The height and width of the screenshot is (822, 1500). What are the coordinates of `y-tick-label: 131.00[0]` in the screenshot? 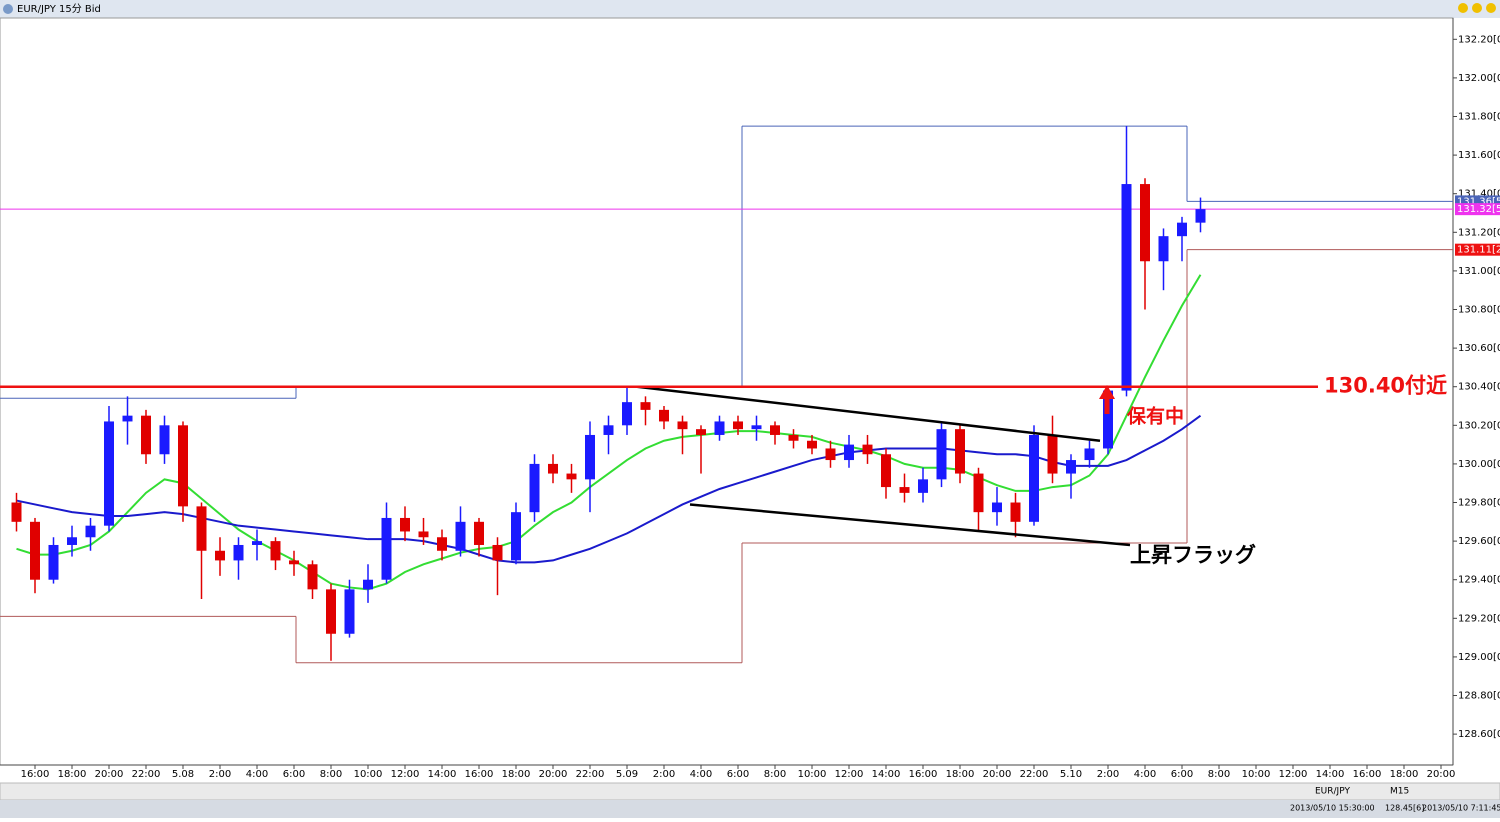 It's located at (1479, 271).